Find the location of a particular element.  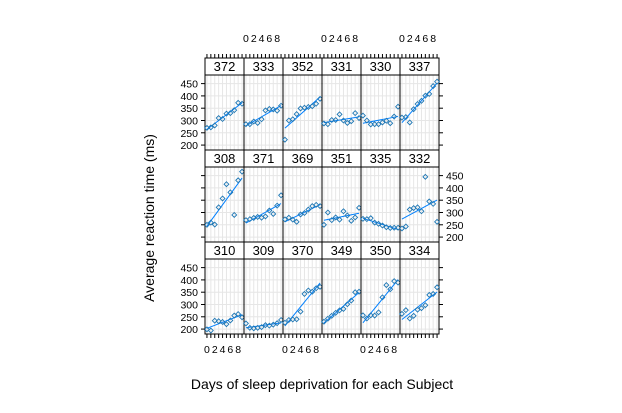

strip-label-372: 372 is located at coordinates (225, 66).